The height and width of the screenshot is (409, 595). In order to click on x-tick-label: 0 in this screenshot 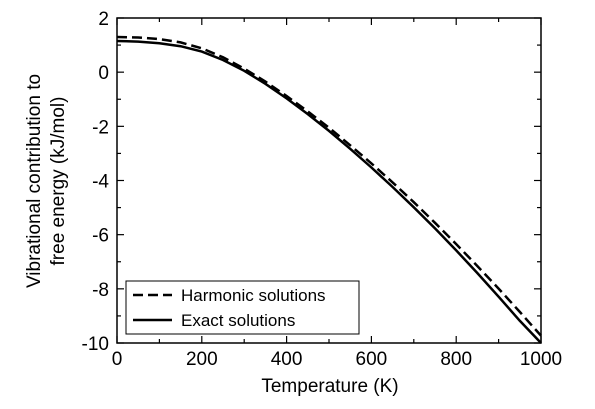, I will do `click(117, 359)`.